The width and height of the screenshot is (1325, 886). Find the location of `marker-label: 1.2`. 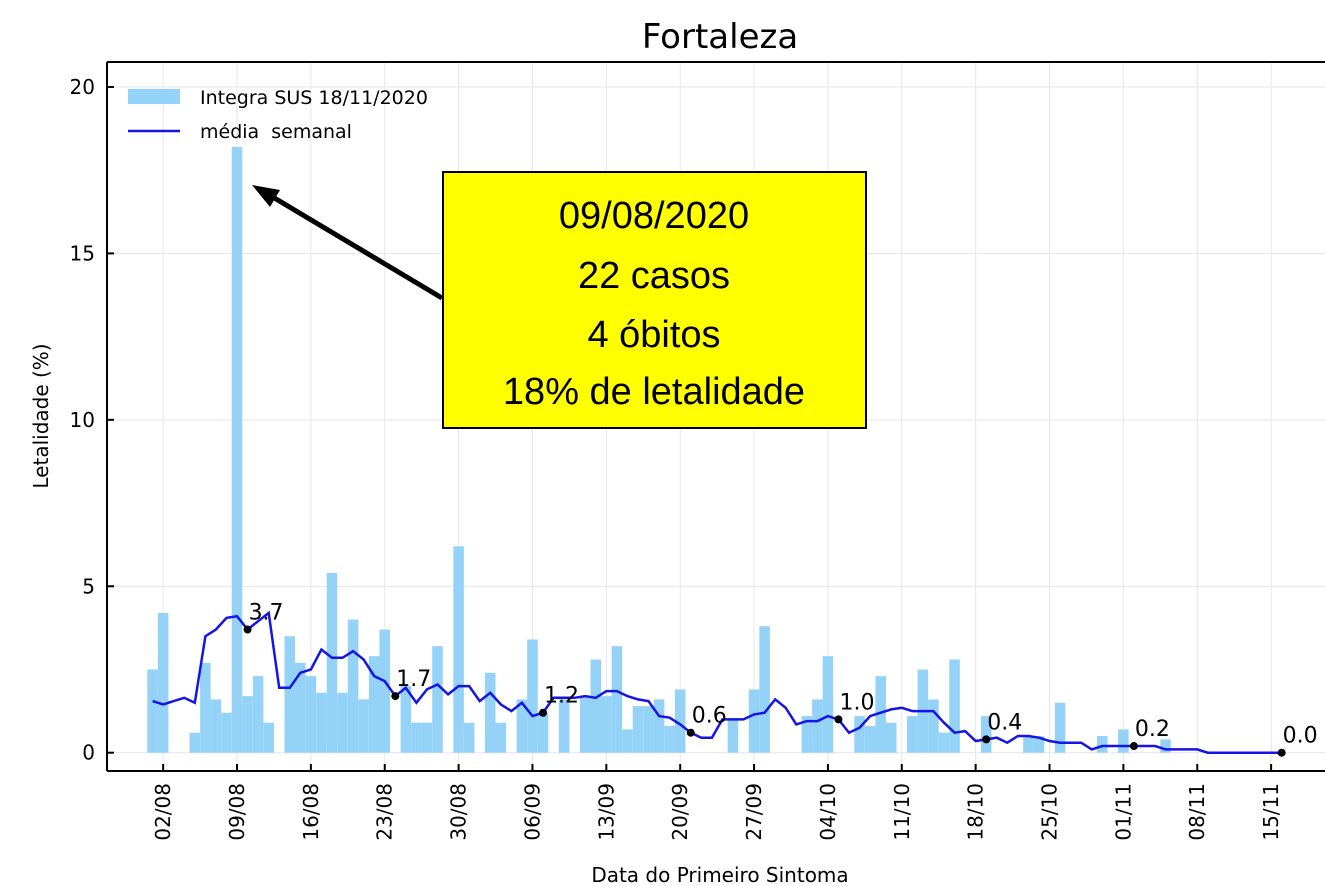

marker-label: 1.2 is located at coordinates (561, 696).